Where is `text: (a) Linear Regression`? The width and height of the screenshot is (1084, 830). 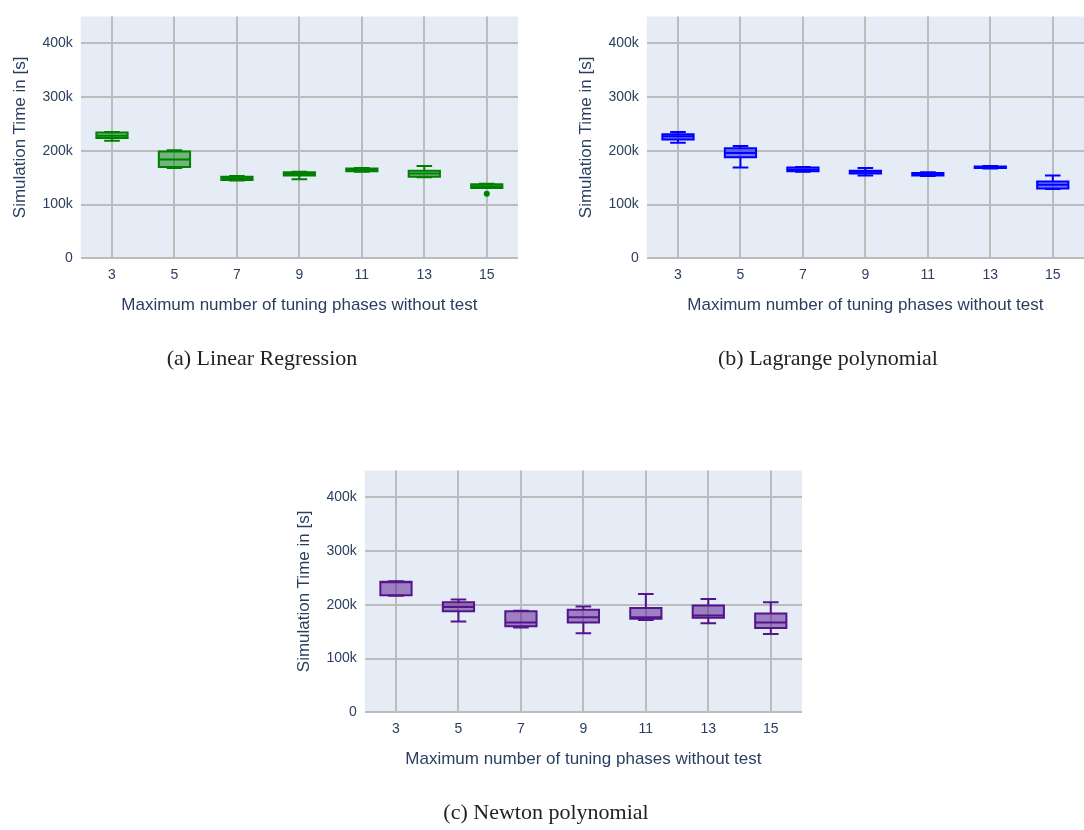 text: (a) Linear Regression is located at coordinates (262, 357).